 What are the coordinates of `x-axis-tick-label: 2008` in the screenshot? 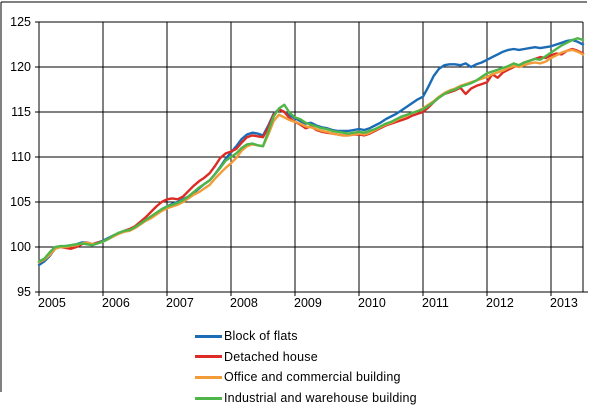 It's located at (244, 303).